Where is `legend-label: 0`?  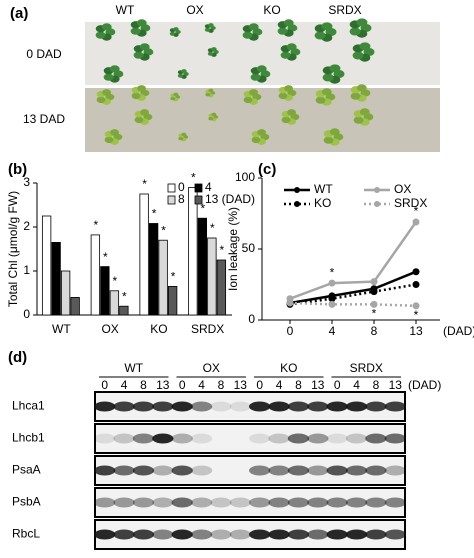
legend-label: 0 is located at coordinates (181, 187).